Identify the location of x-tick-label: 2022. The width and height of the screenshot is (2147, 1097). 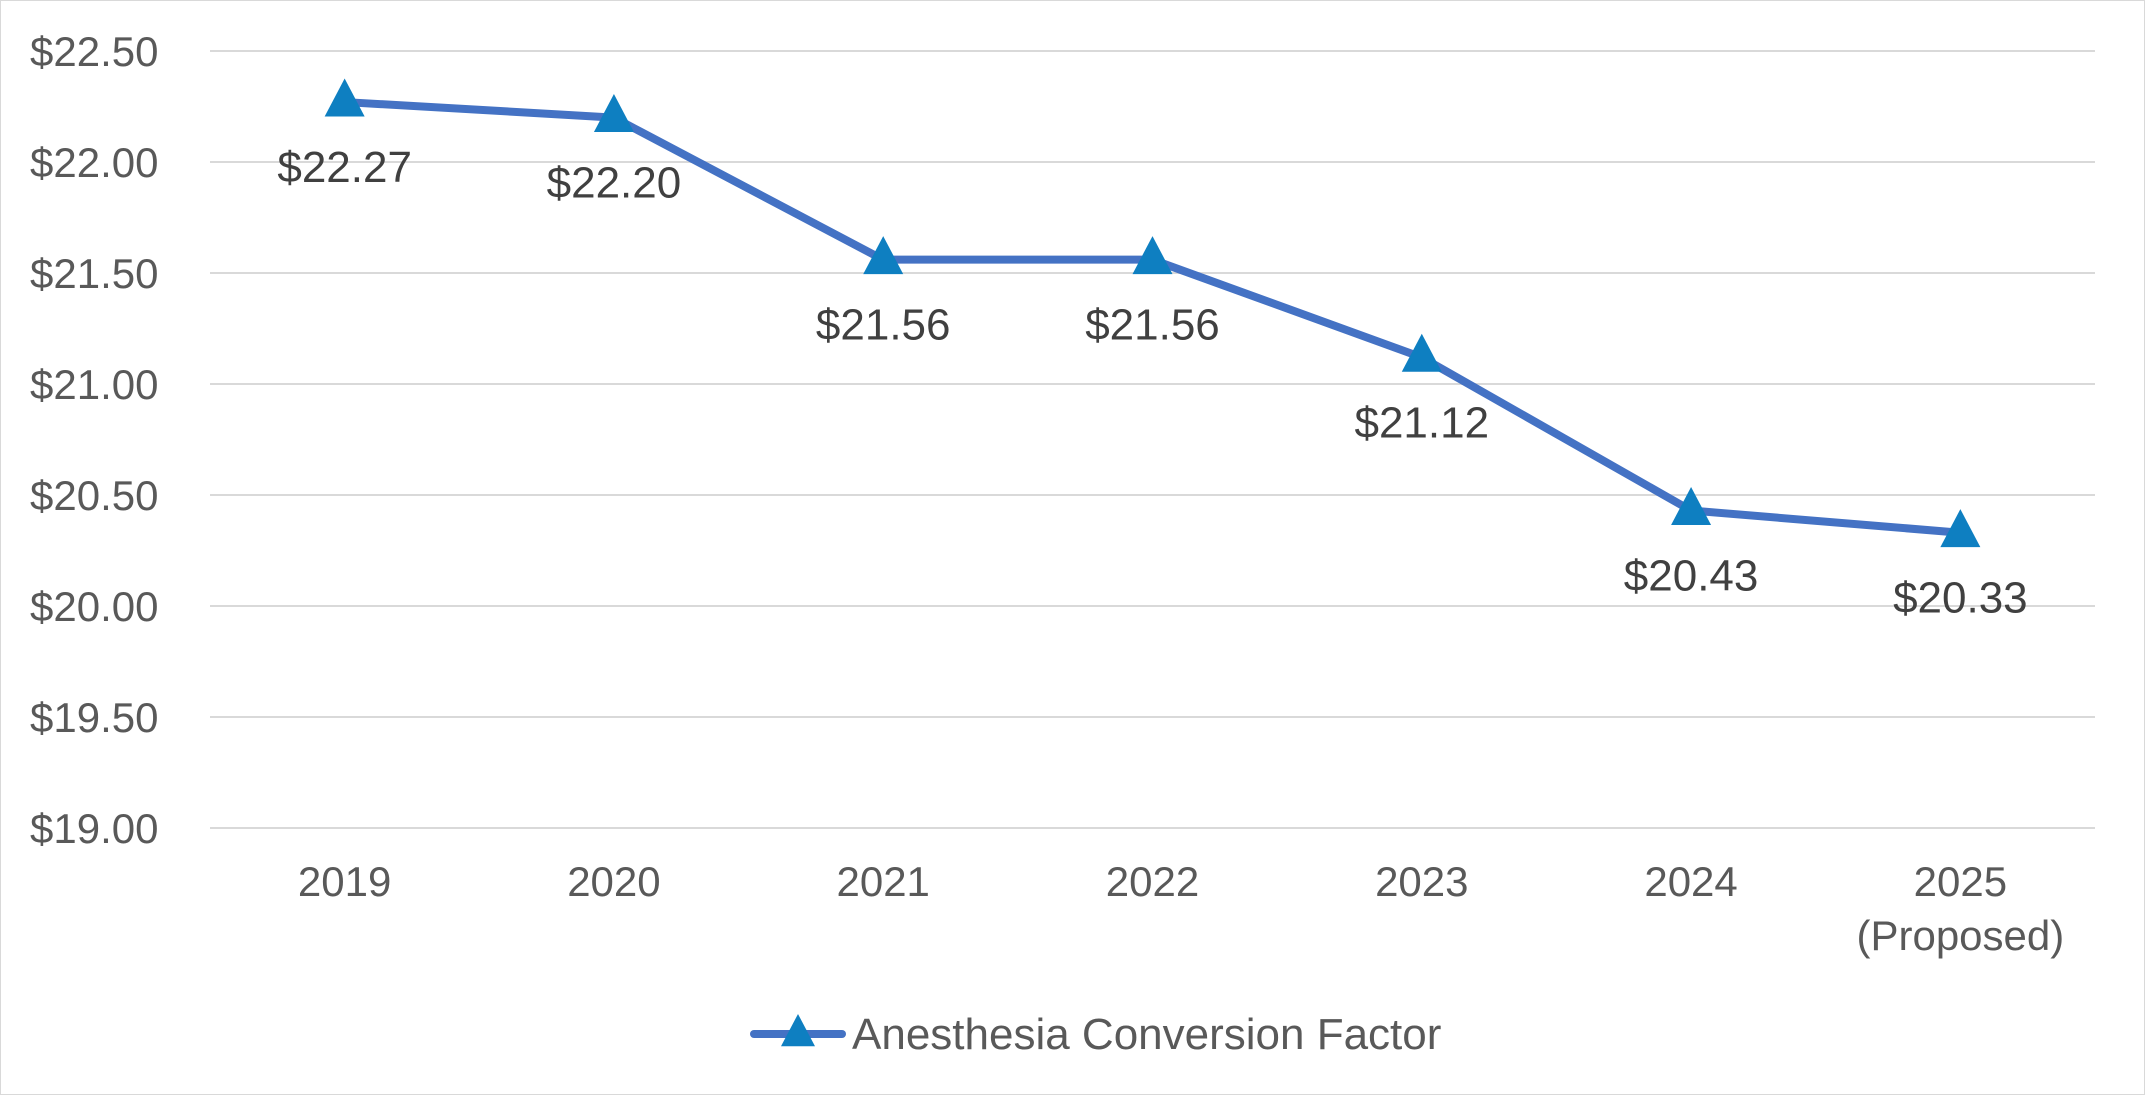
(1152, 881).